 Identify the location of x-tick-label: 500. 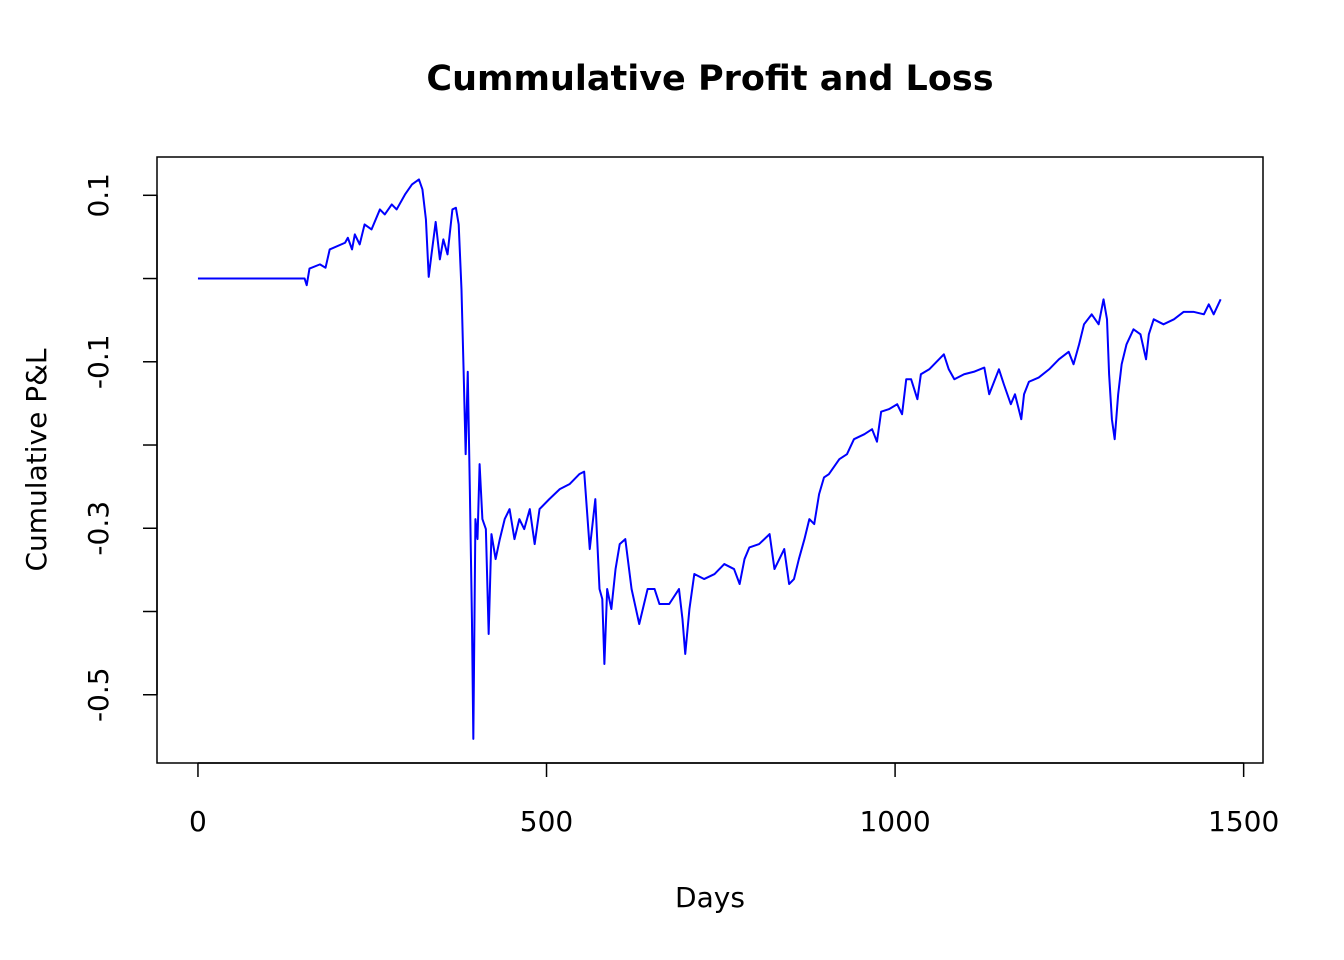
(546, 821).